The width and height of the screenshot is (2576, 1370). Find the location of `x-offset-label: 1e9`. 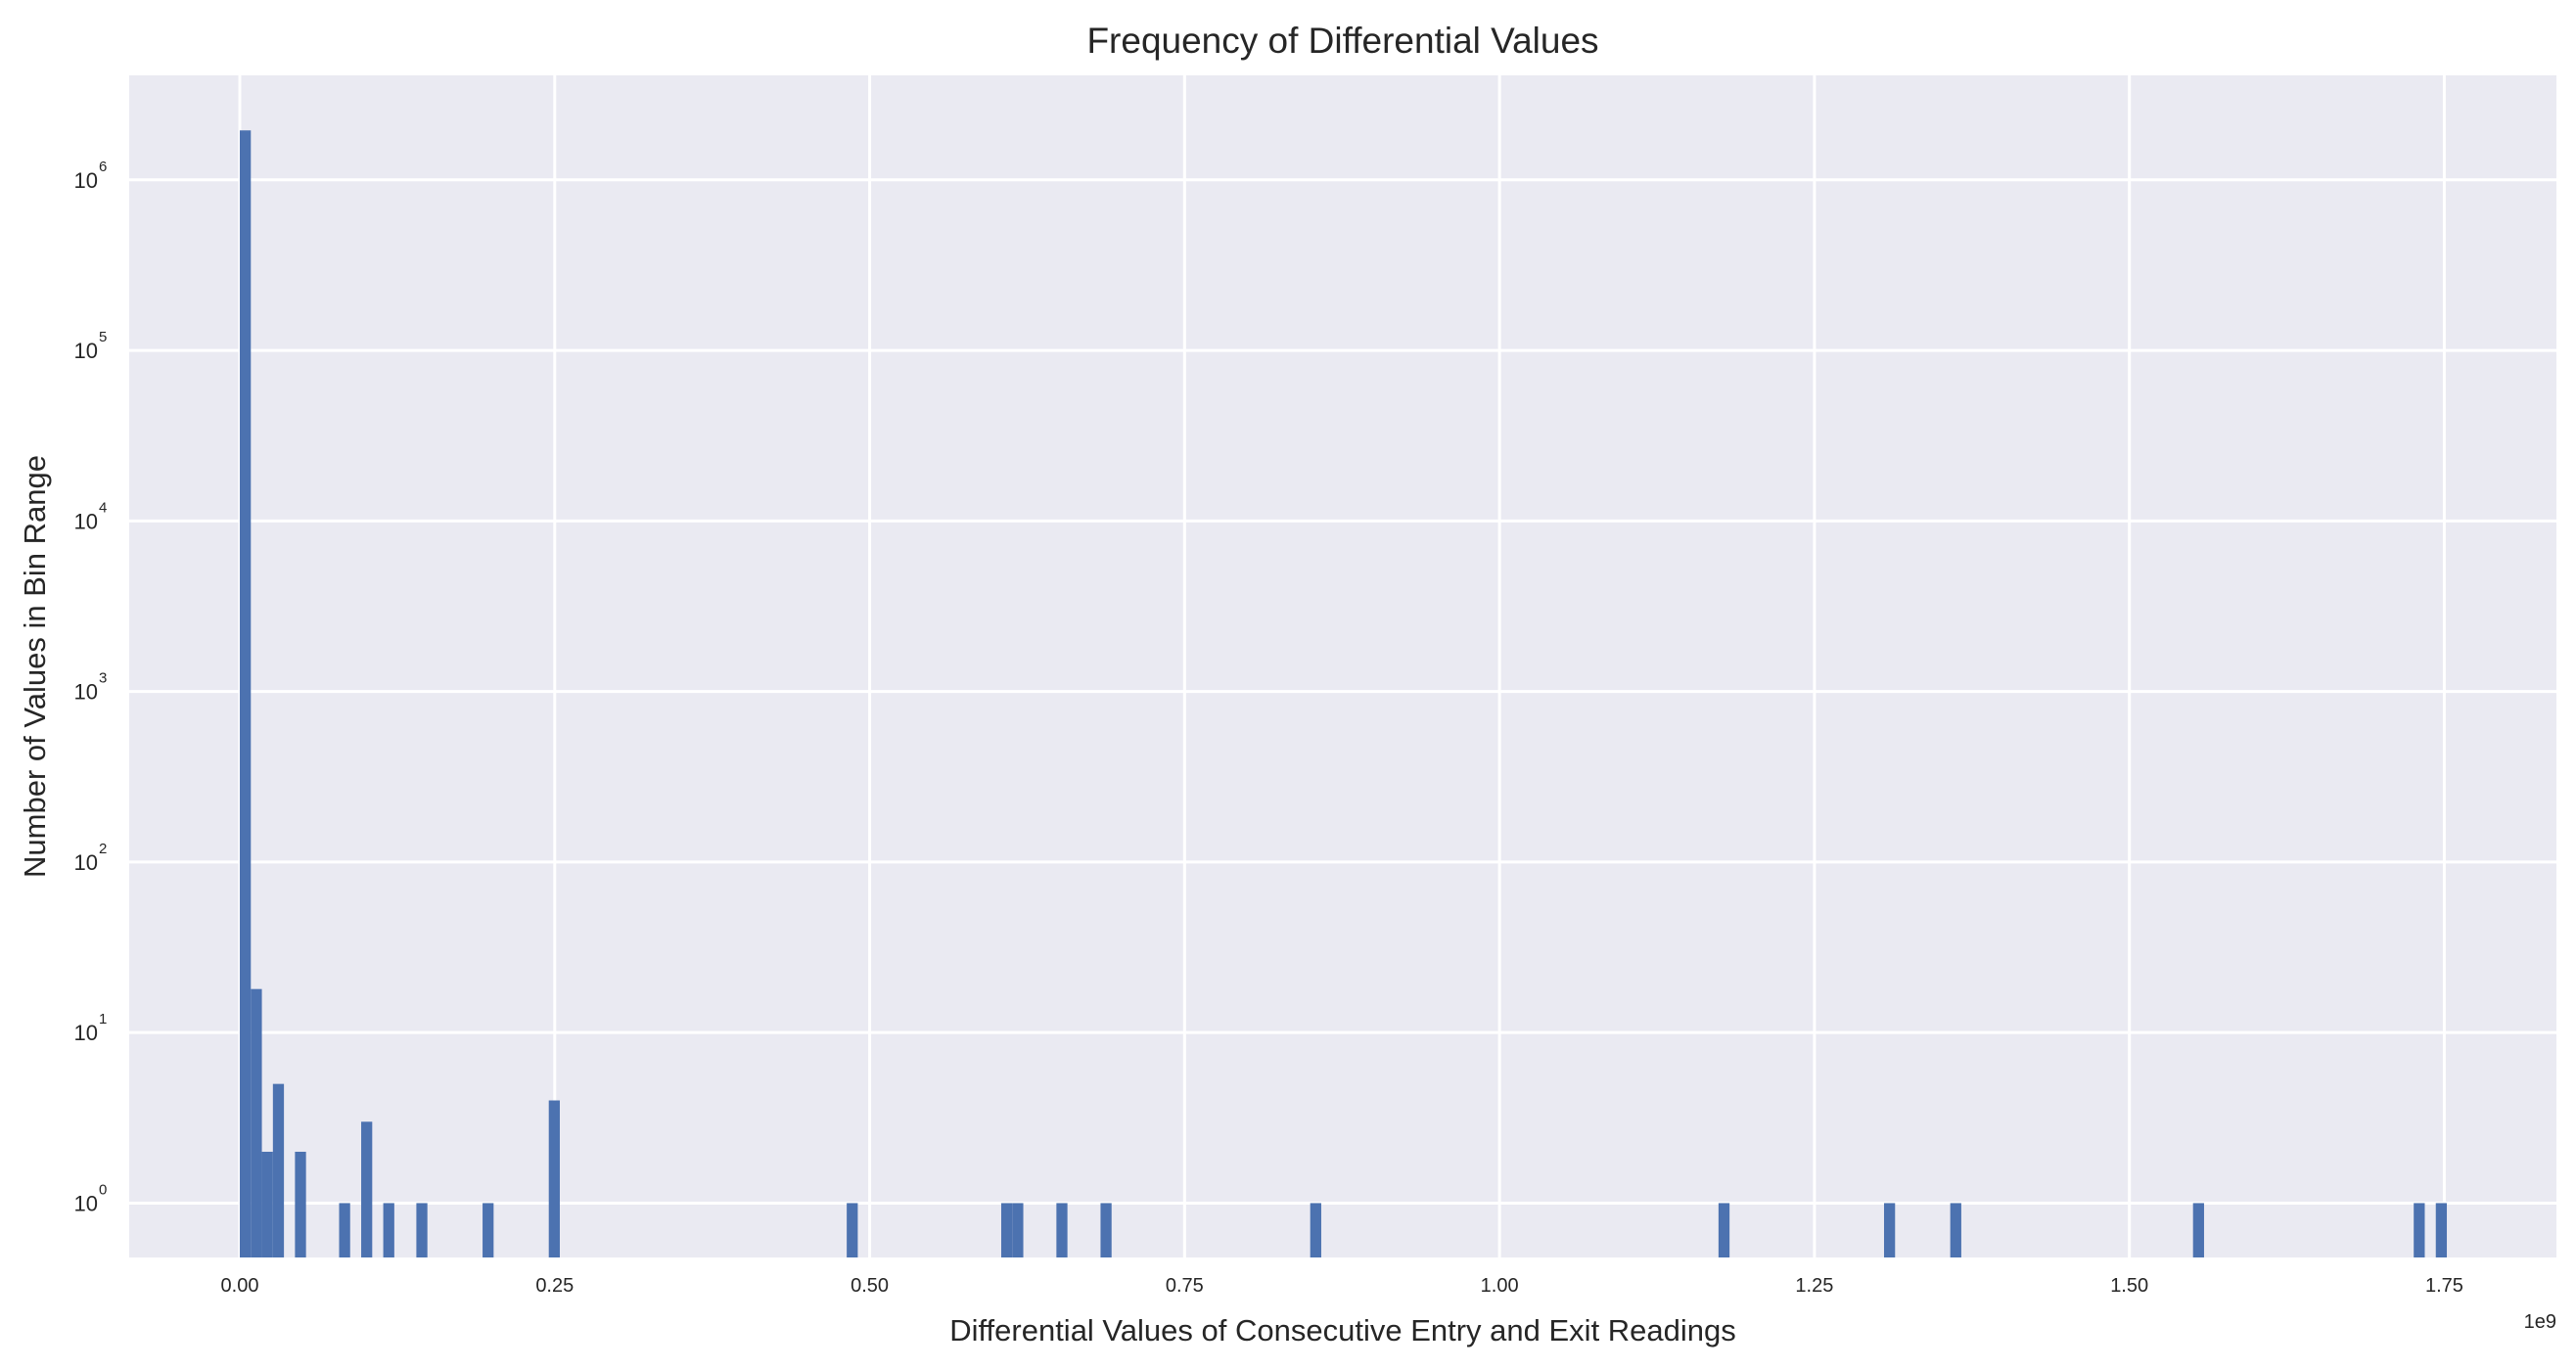

x-offset-label: 1e9 is located at coordinates (2540, 1322).